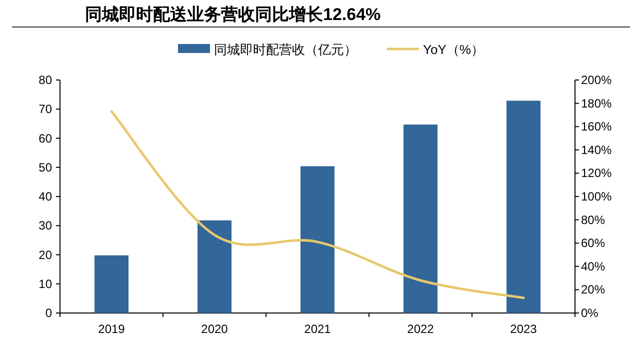 The image size is (640, 343). I want to click on y2-tick-label: 100%, so click(596, 197).